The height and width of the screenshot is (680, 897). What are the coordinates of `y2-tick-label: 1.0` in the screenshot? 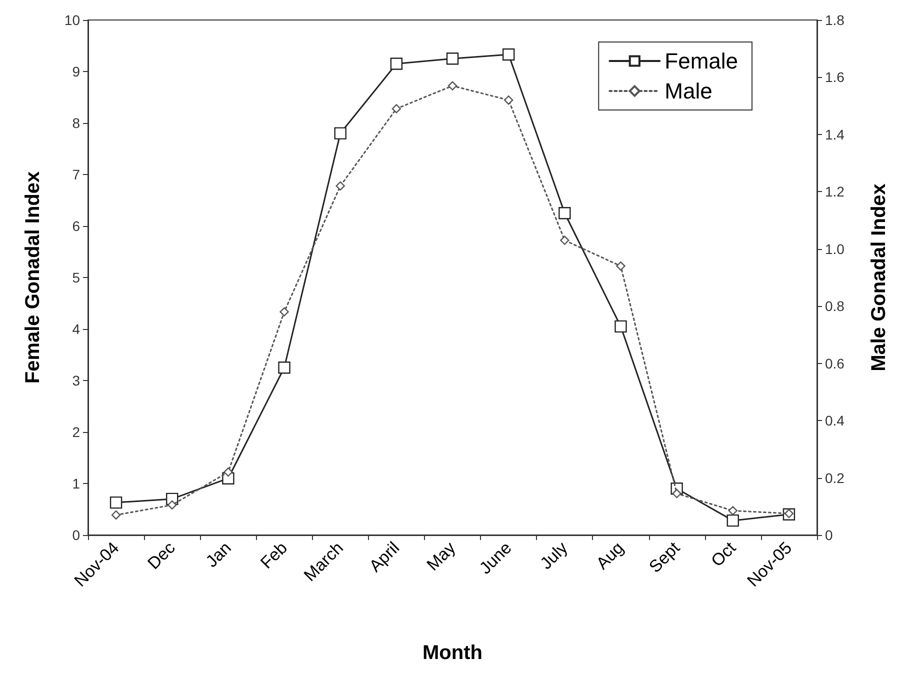 It's located at (835, 248).